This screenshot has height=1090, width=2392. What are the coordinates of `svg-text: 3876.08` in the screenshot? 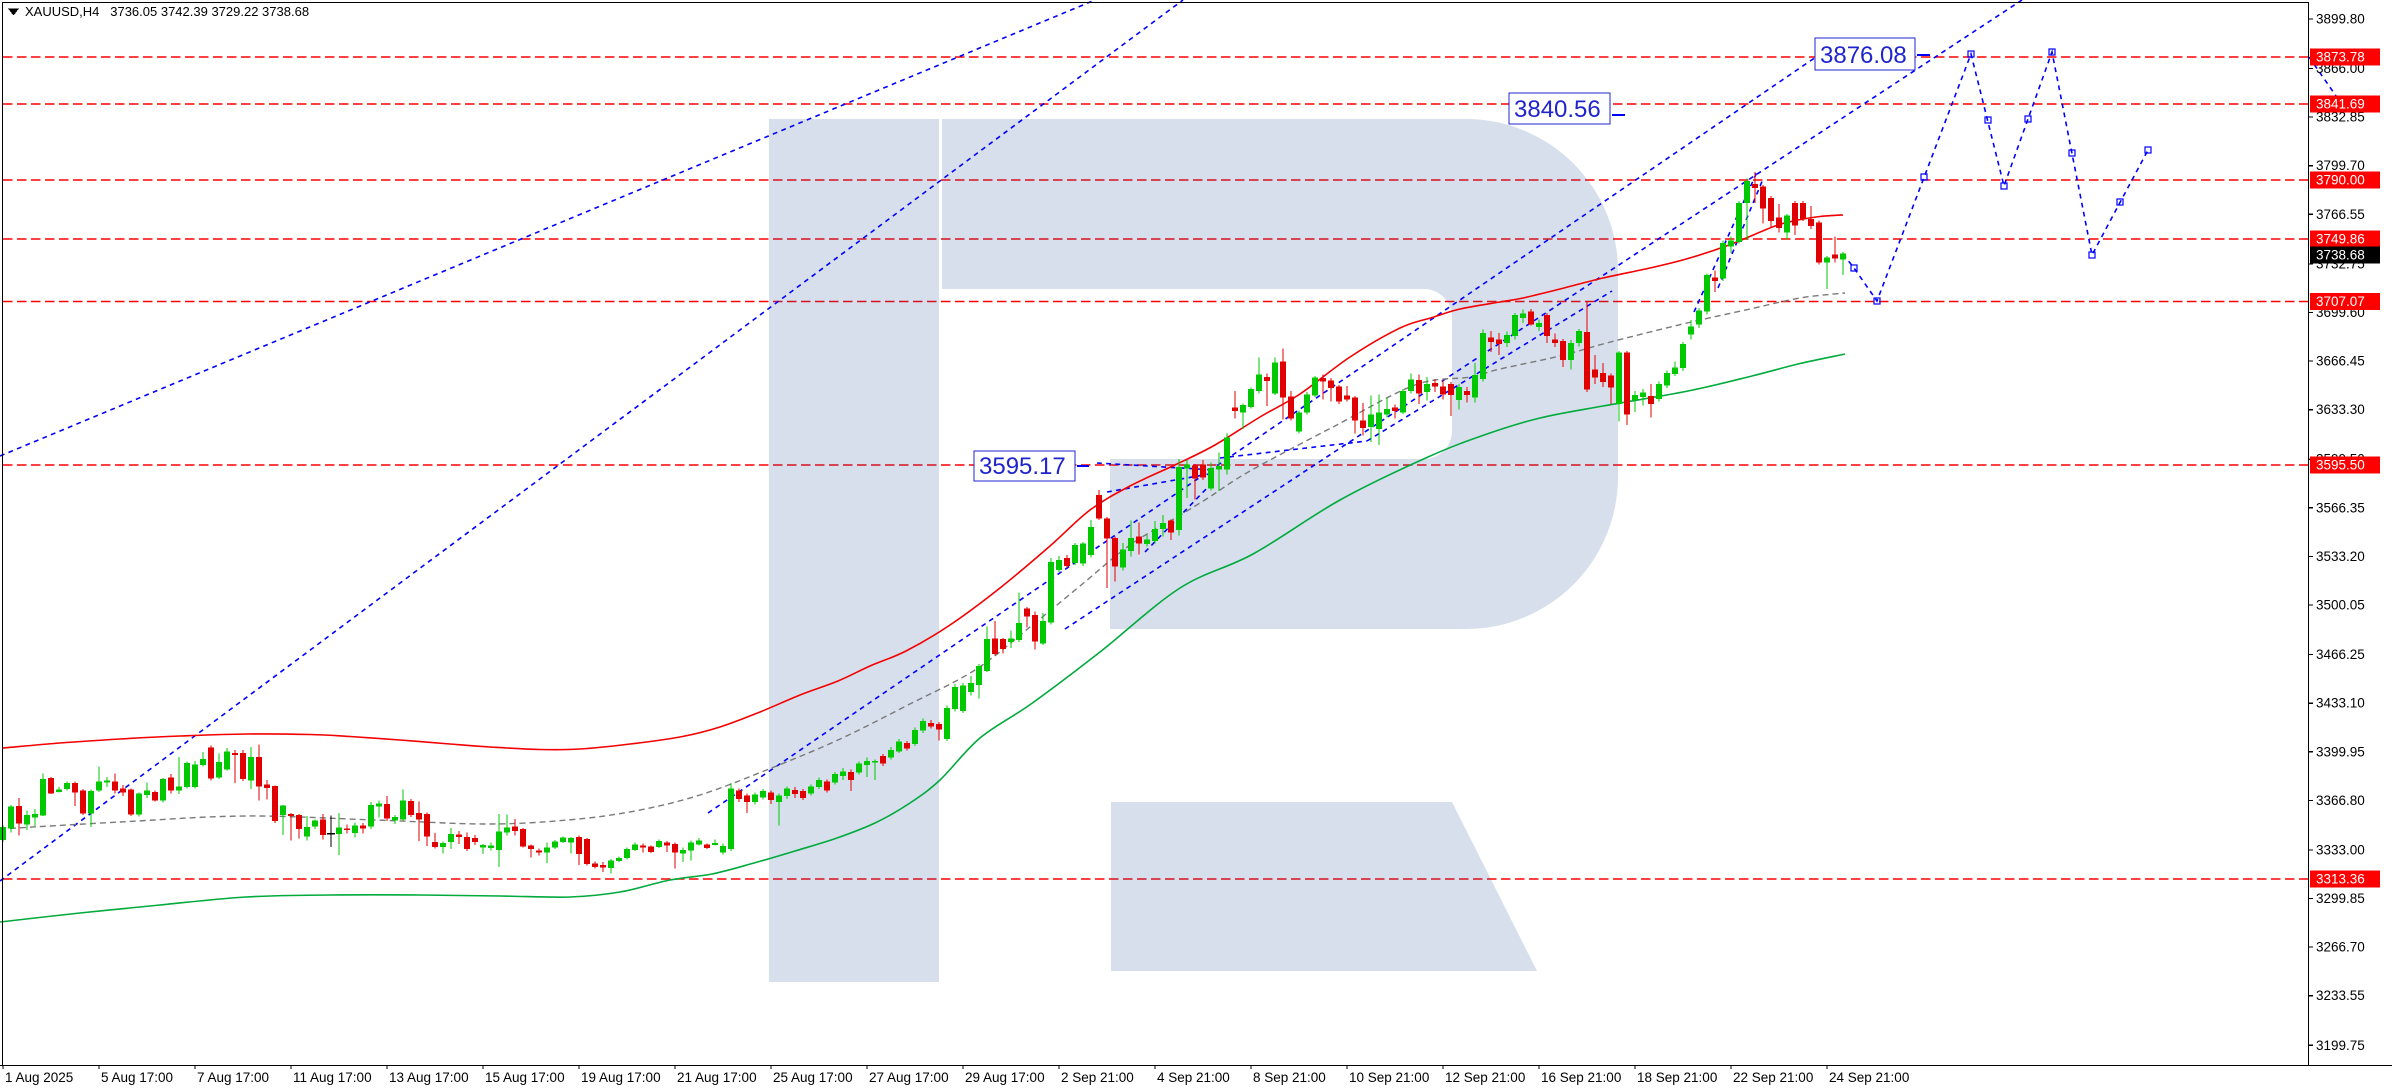 It's located at (1863, 55).